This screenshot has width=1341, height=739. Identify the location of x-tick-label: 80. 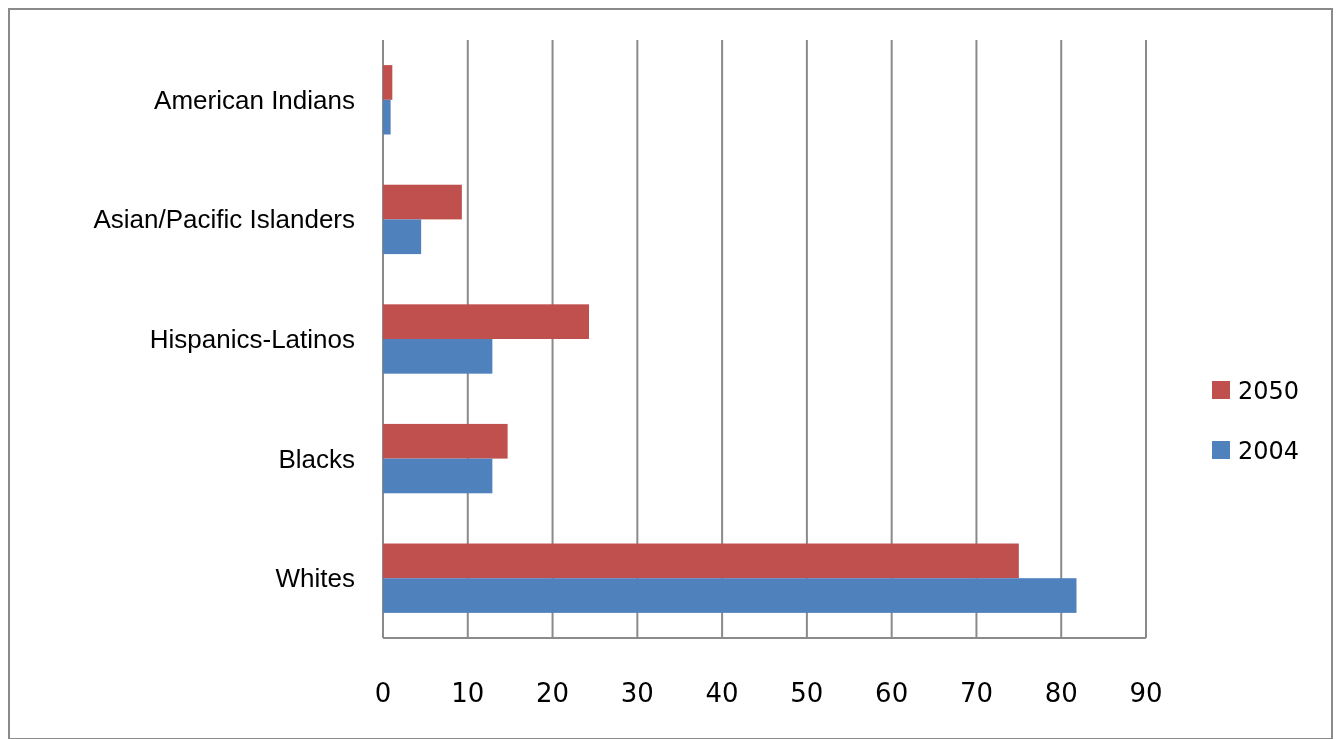
(1061, 693).